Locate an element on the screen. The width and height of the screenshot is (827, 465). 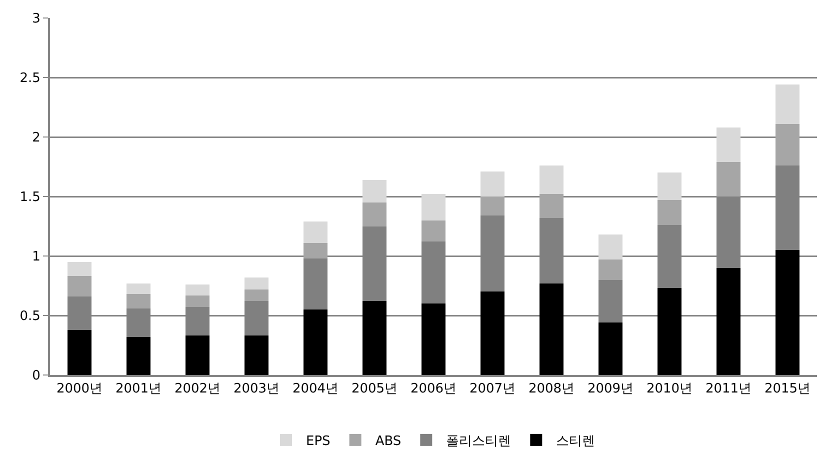
y-tick-label: 3 is located at coordinates (36, 19).